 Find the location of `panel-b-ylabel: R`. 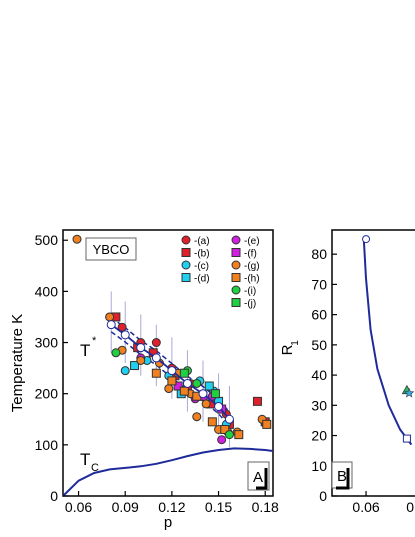

panel-b-ylabel: R is located at coordinates (287, 349).